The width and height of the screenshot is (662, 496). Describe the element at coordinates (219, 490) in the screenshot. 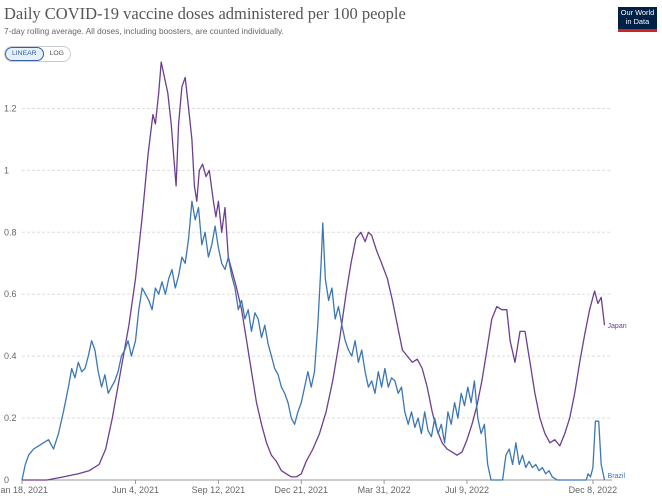

I see `x-tick-label: Sep 12, 2021` at that location.